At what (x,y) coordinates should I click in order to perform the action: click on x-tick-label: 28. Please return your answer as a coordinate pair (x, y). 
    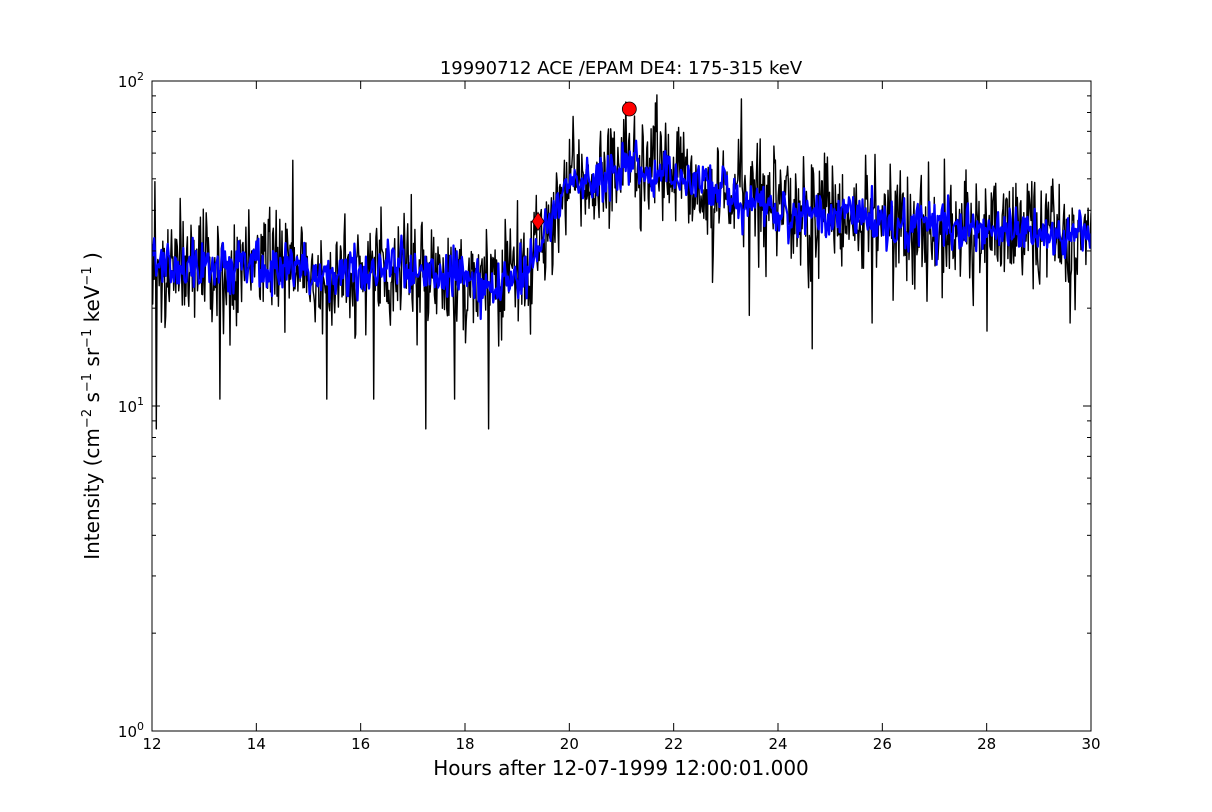
    Looking at the image, I should click on (986, 744).